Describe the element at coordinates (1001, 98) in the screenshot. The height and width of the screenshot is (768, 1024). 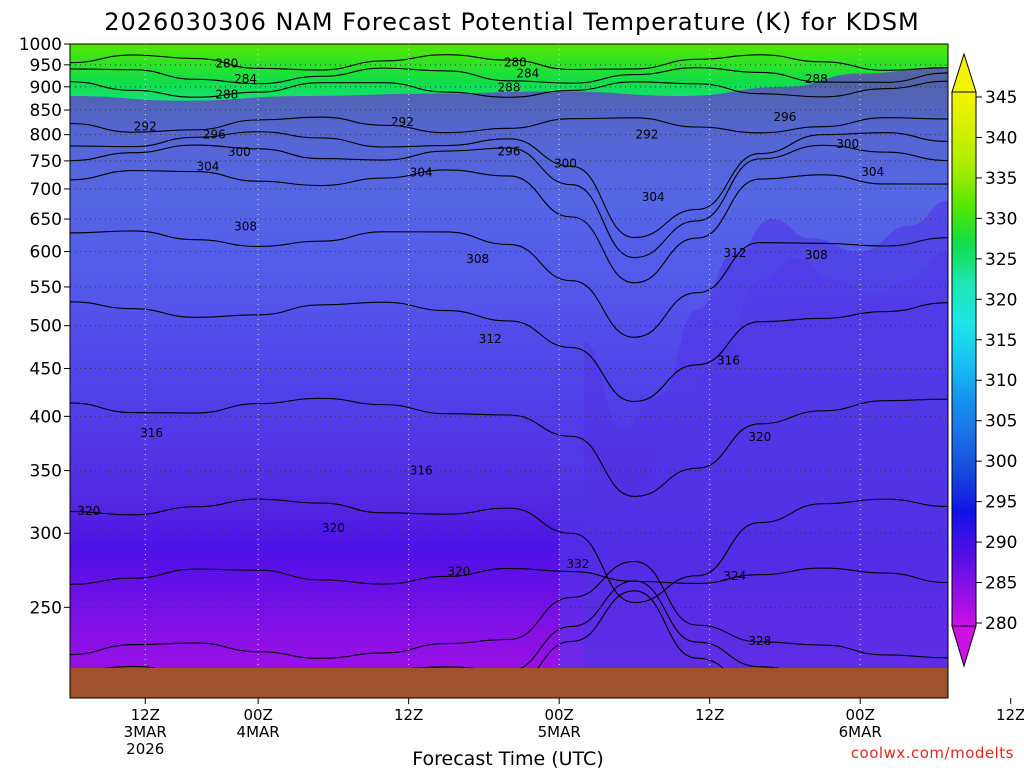
I see `colorbar-label: 345` at that location.